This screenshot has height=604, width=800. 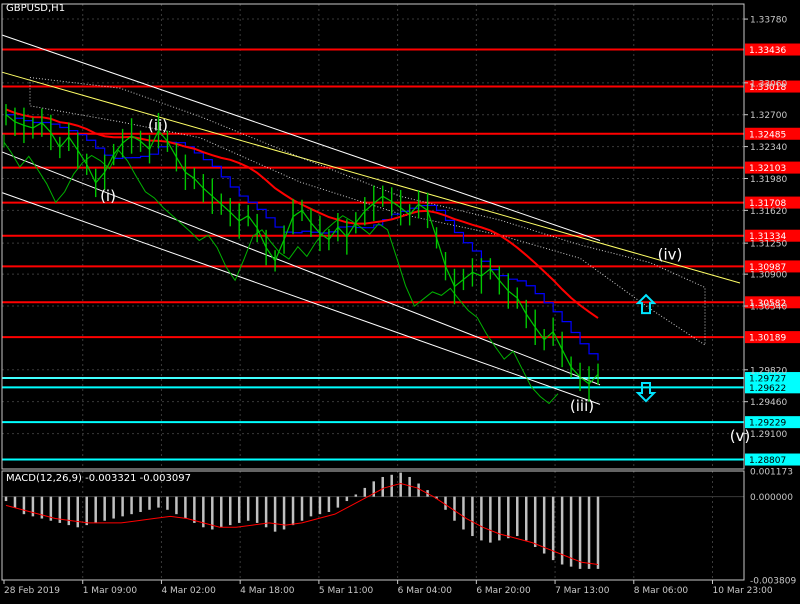 What do you see at coordinates (767, 424) in the screenshot?
I see `target-level-label: 1.29229` at bounding box center [767, 424].